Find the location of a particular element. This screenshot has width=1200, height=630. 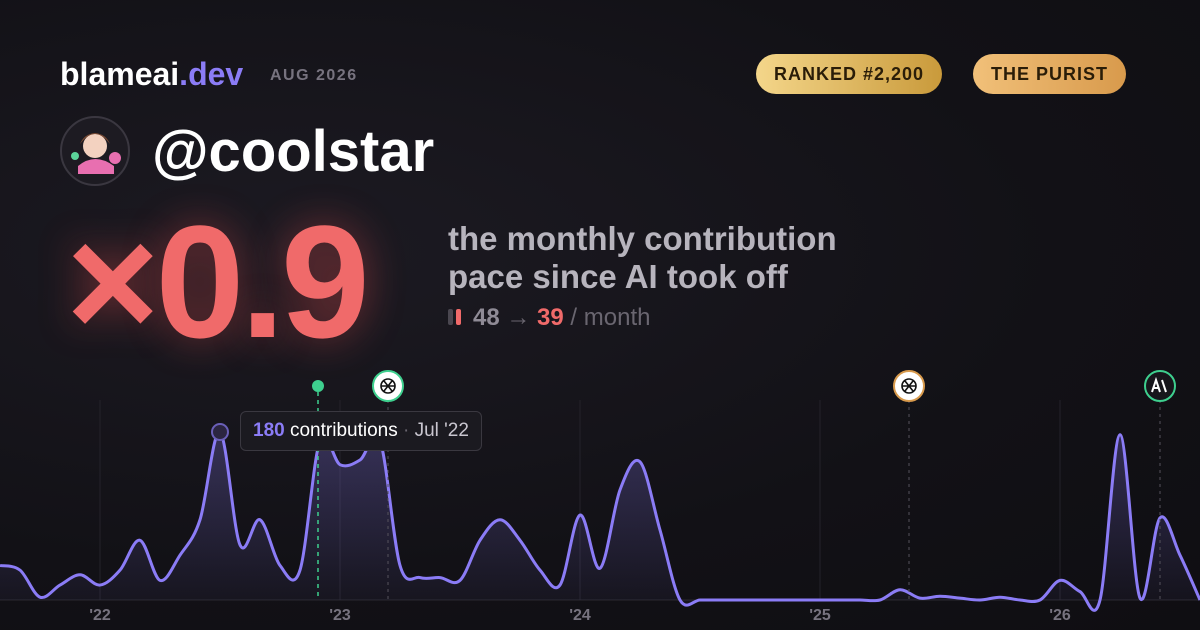

rank-badge: RANKED #2,200 is located at coordinates (849, 74).